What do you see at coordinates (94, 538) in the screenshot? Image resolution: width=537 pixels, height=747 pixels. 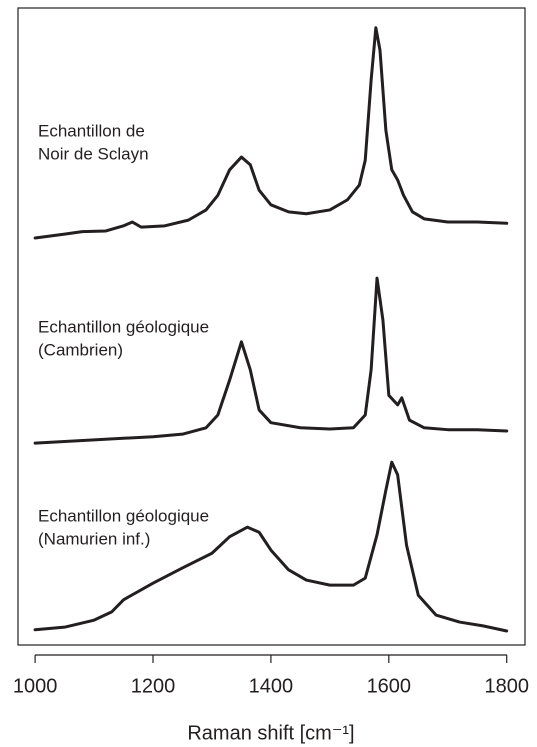 I see `annotation: (Namurien inf.)` at bounding box center [94, 538].